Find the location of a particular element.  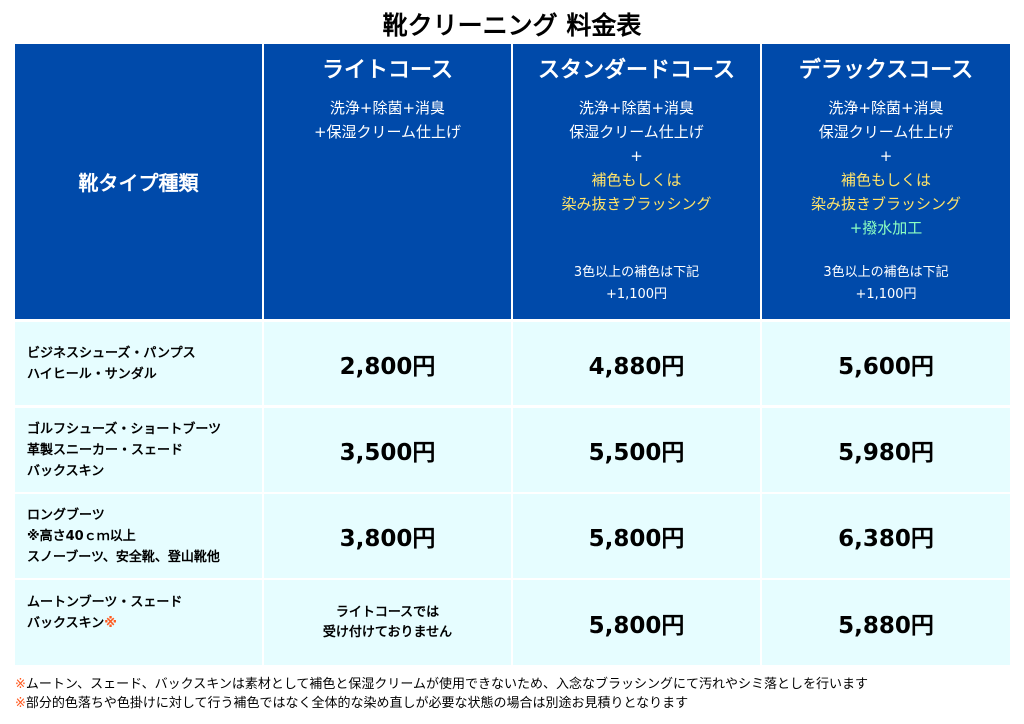

type-header: 靴タイプ種類 is located at coordinates (138, 181).